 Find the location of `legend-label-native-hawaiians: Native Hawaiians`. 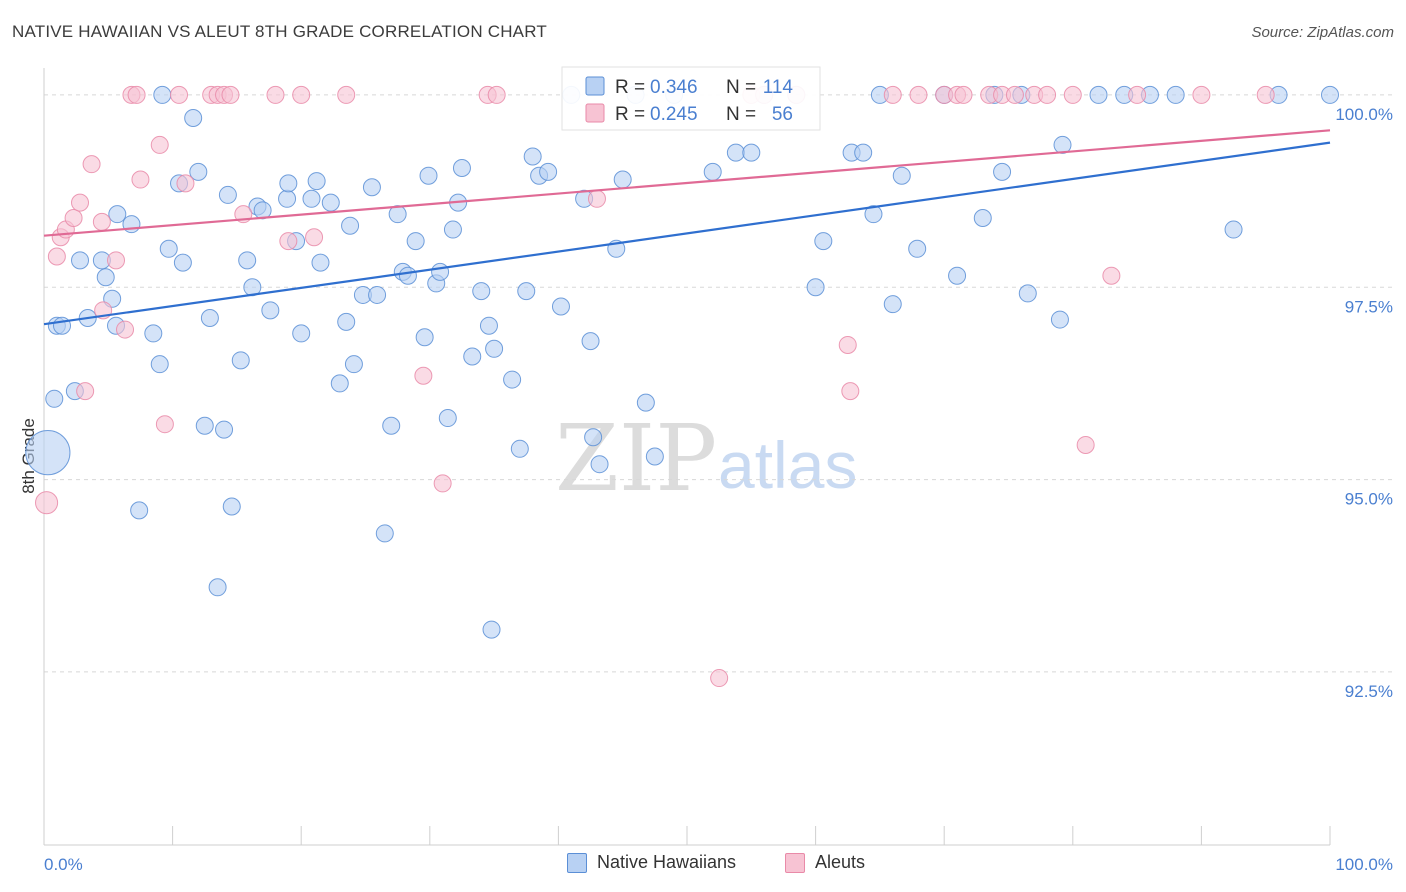

legend-label-native-hawaiians: Native Hawaiians is located at coordinates (667, 862).